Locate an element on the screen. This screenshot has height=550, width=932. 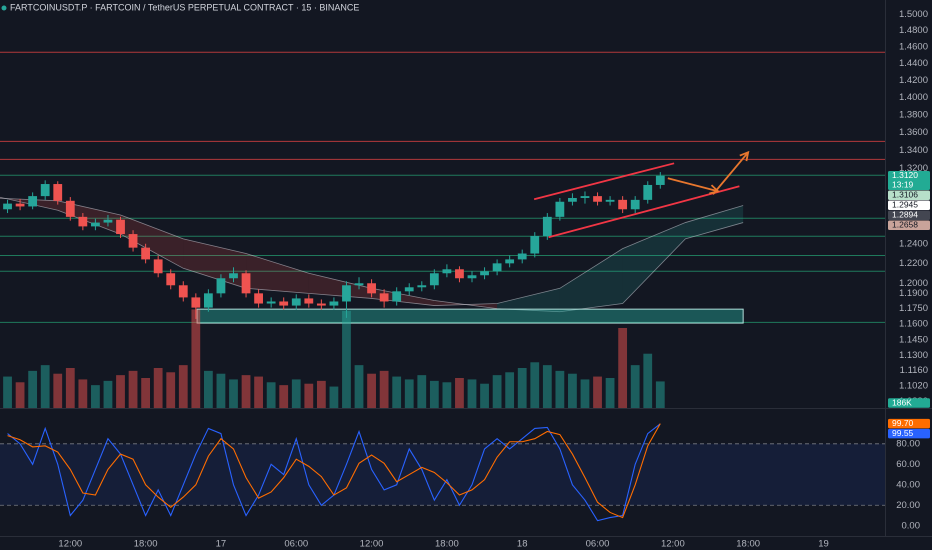
stoch-tick-label: 40.00 is located at coordinates (908, 484).